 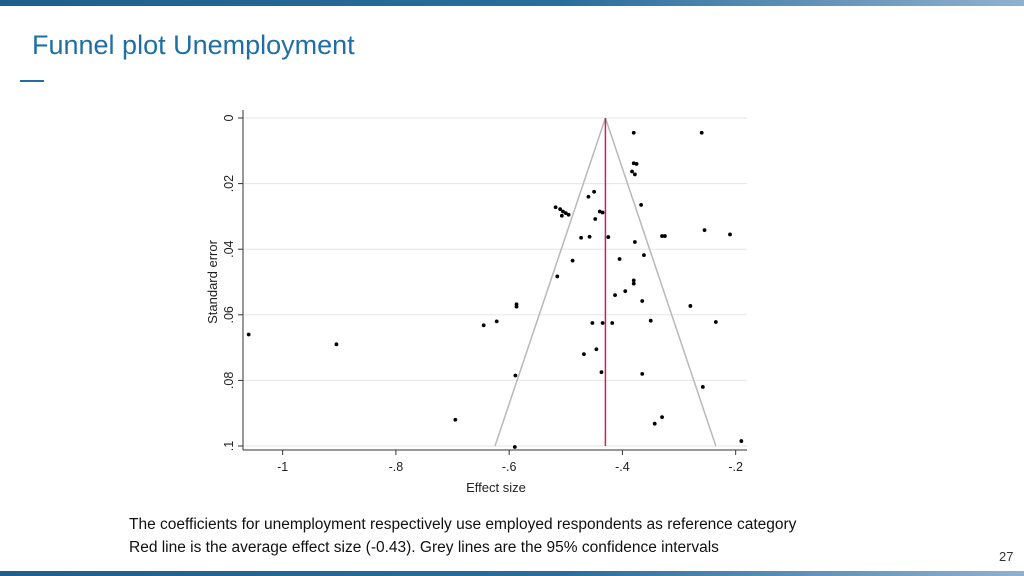 What do you see at coordinates (193, 45) in the screenshot?
I see `slide-title: Funnel plot Unemployment` at bounding box center [193, 45].